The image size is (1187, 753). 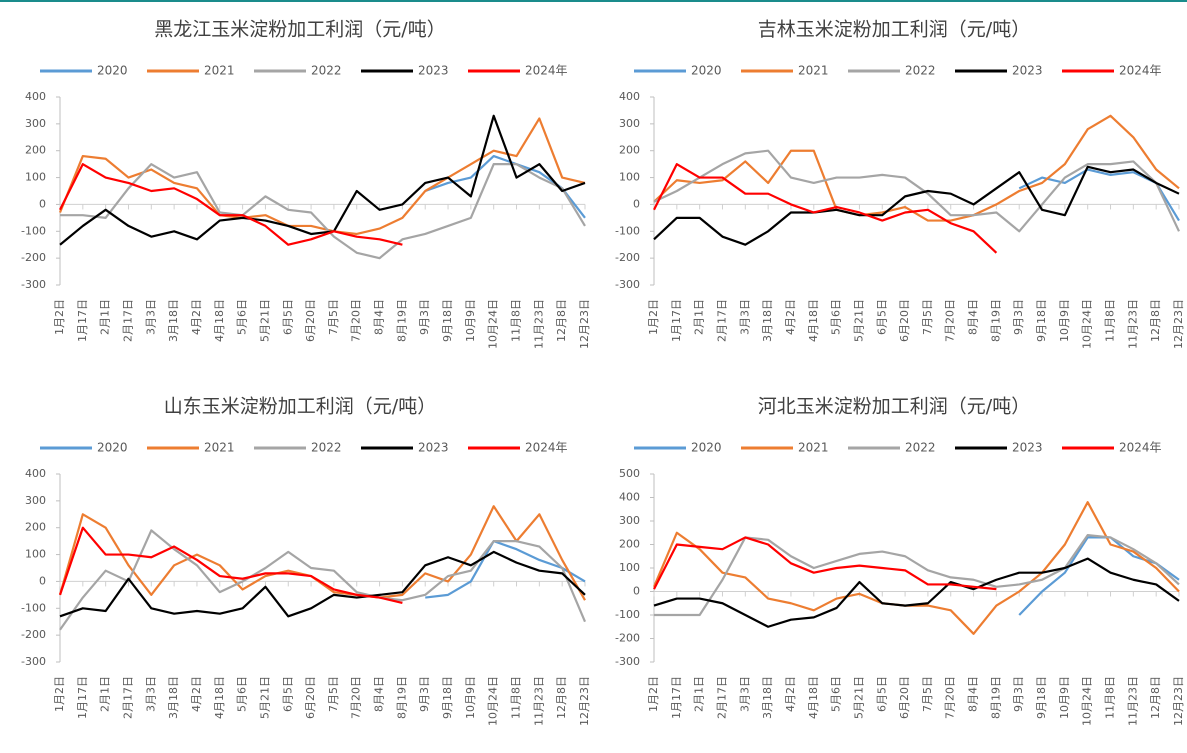 I want to click on x-tick-label: 5月21日, so click(x=264, y=320).